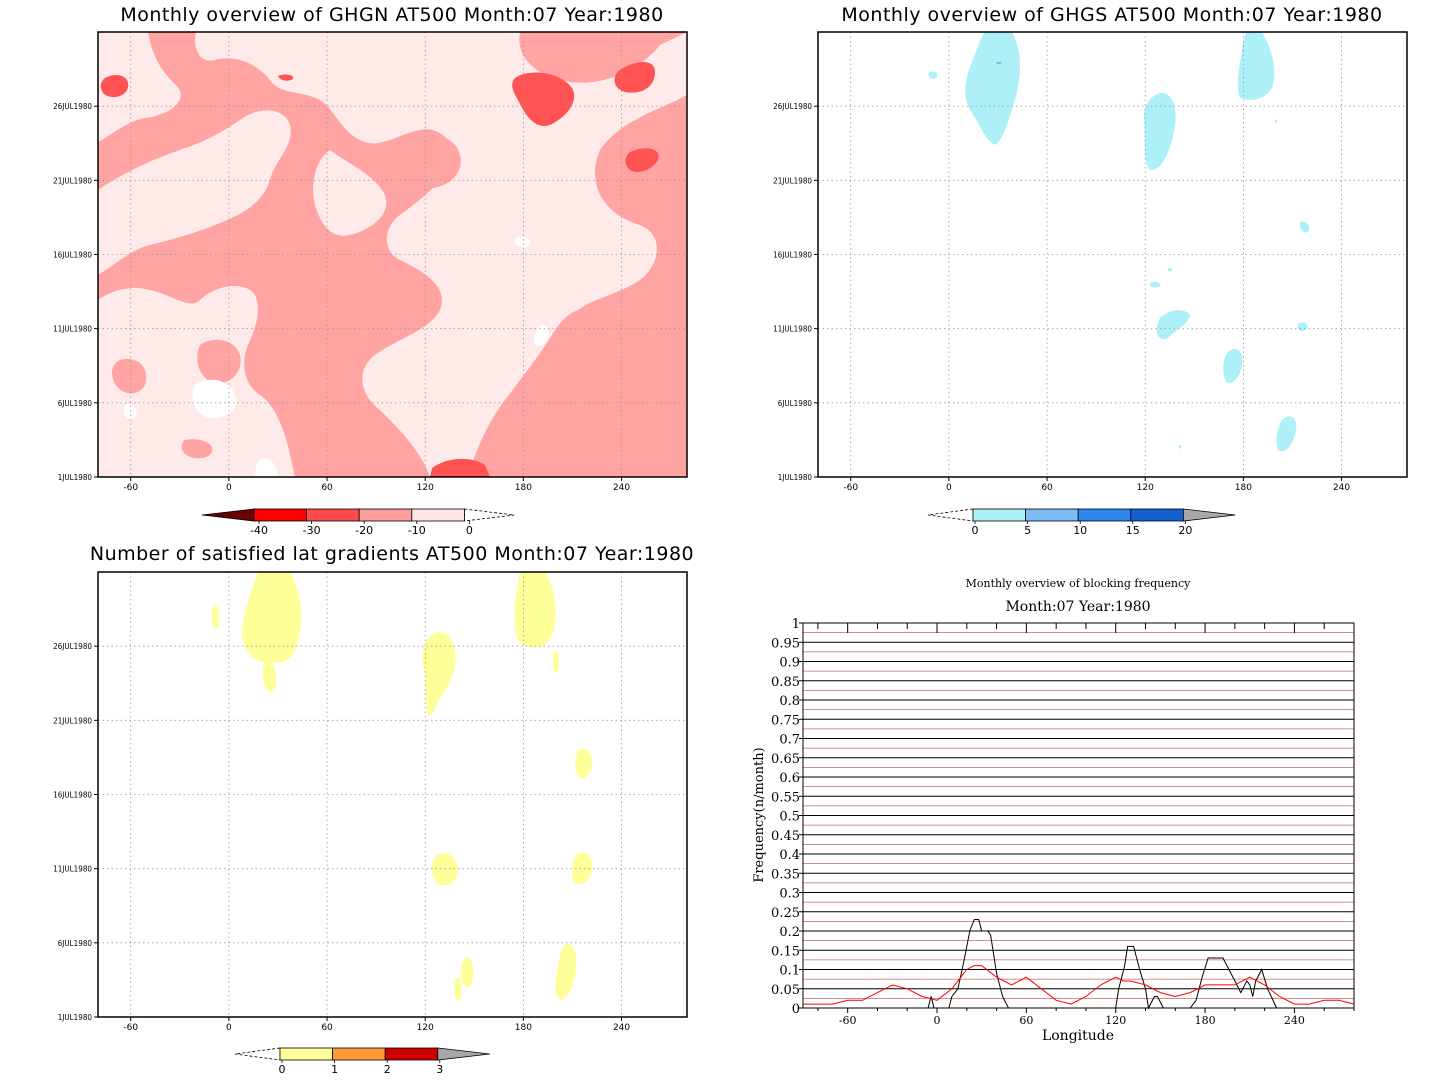  I want to click on freq-tick-label-y: 0.8, so click(789, 701).